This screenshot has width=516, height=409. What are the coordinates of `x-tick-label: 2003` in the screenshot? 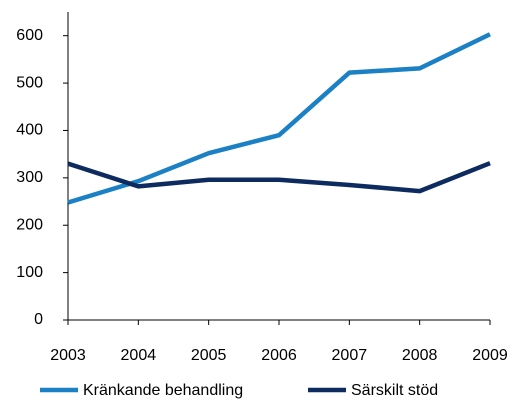 It's located at (68, 355).